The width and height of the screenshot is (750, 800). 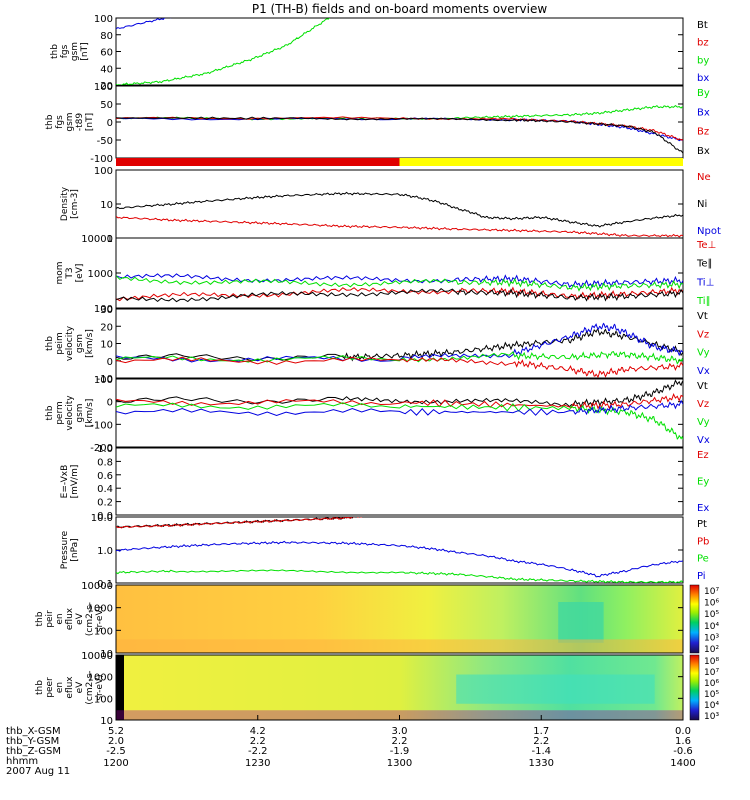 I want to click on y-tick-label: 1000, so click(x=100, y=274).